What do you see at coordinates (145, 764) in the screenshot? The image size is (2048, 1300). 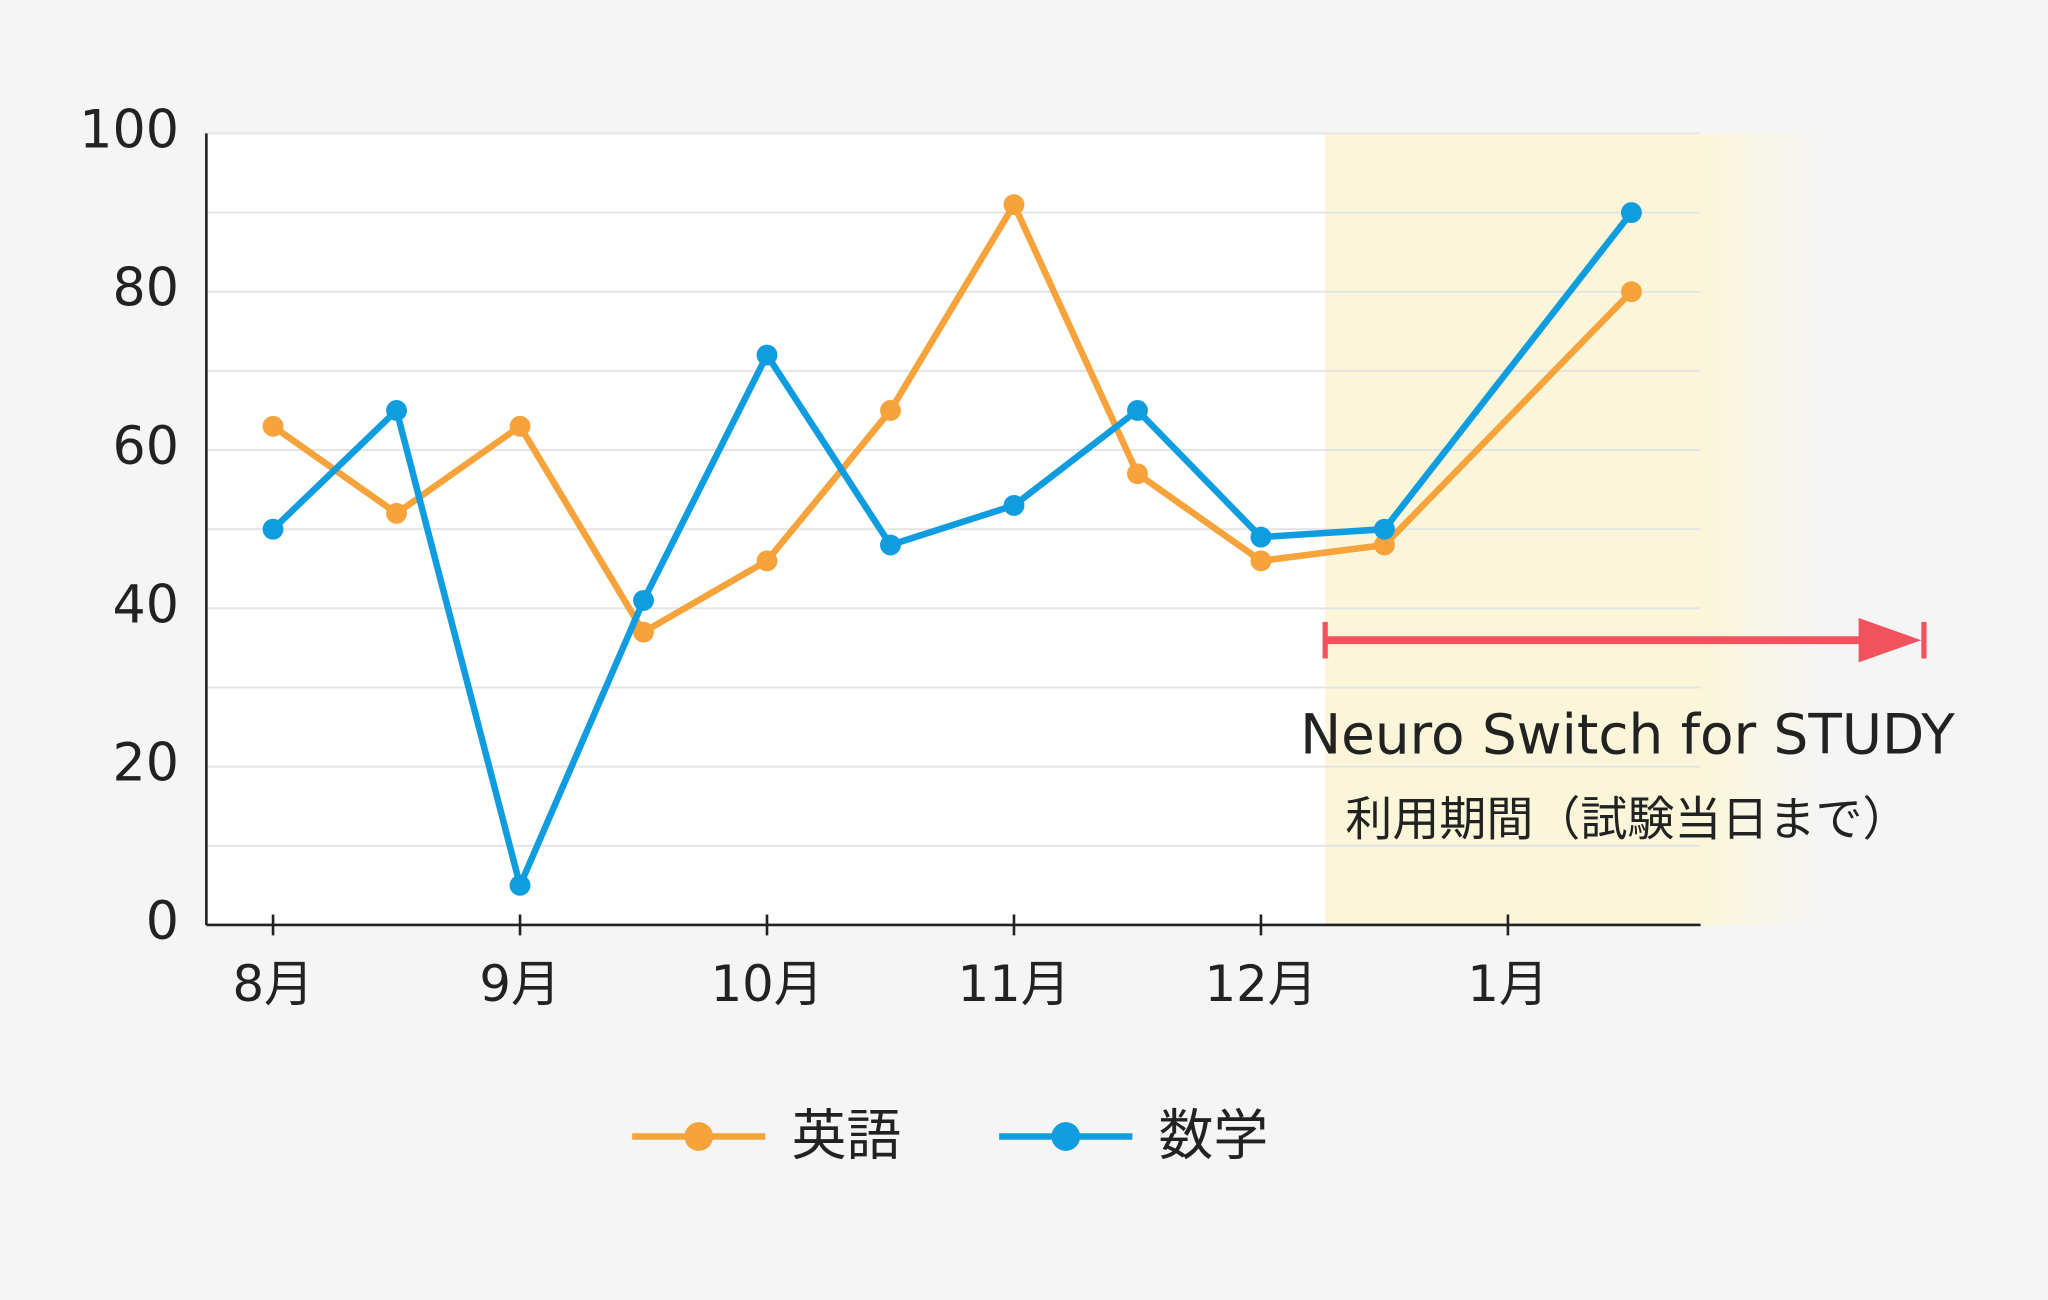 I see `y-tick-label: 20` at bounding box center [145, 764].